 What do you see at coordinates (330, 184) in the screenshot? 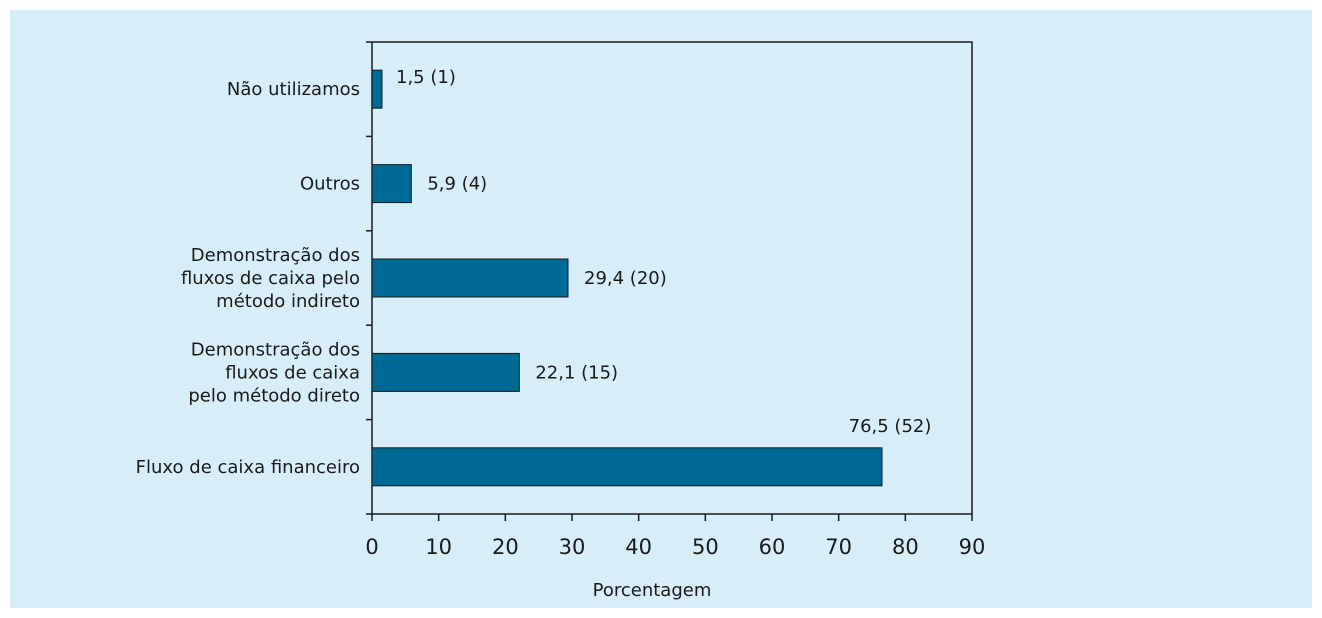
I see `category-label: Outros` at bounding box center [330, 184].